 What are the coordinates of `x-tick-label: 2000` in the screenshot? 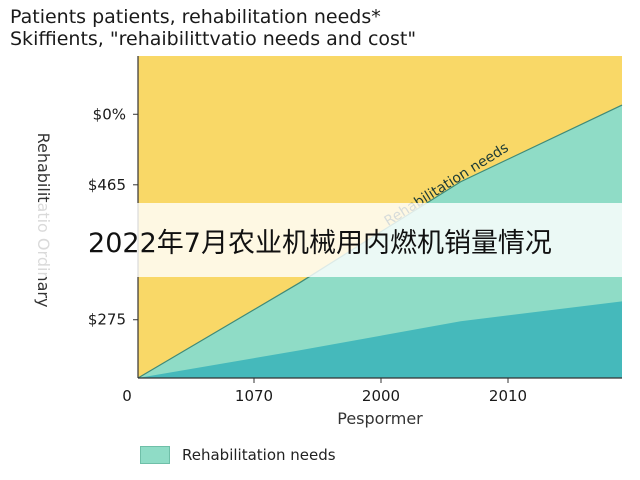 It's located at (381, 396).